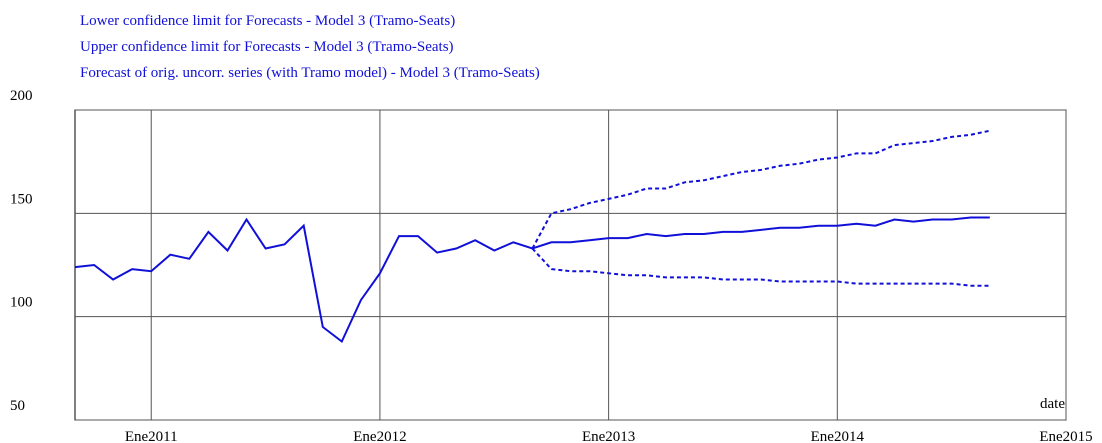  What do you see at coordinates (21, 199) in the screenshot?
I see `y-tick-label: 150` at bounding box center [21, 199].